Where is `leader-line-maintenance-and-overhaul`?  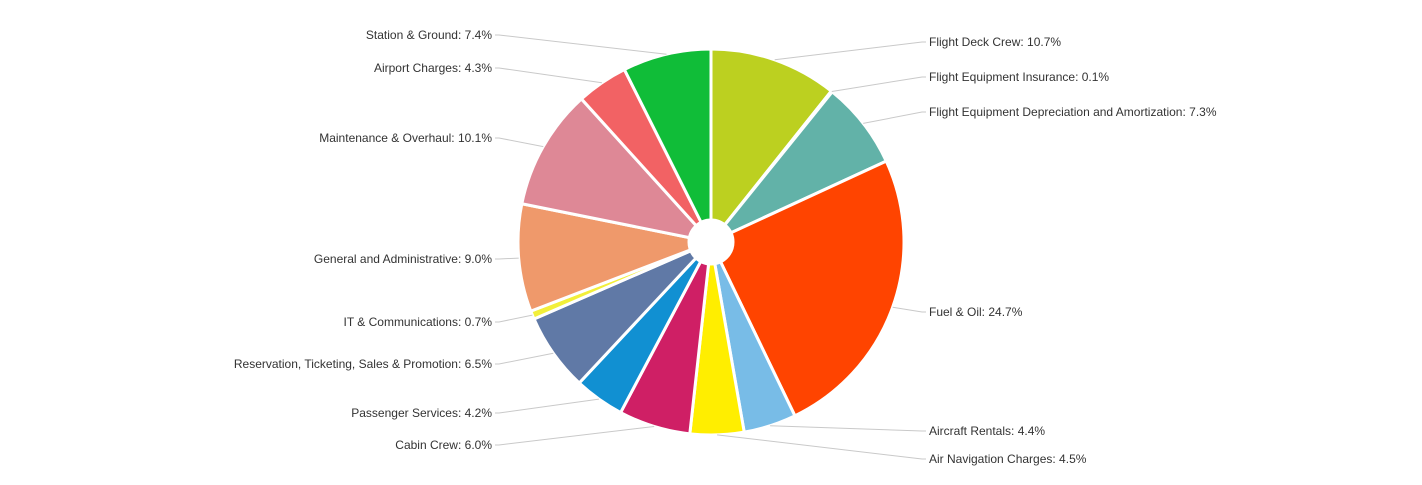
leader-line-maintenance-and-overhaul is located at coordinates (519, 142).